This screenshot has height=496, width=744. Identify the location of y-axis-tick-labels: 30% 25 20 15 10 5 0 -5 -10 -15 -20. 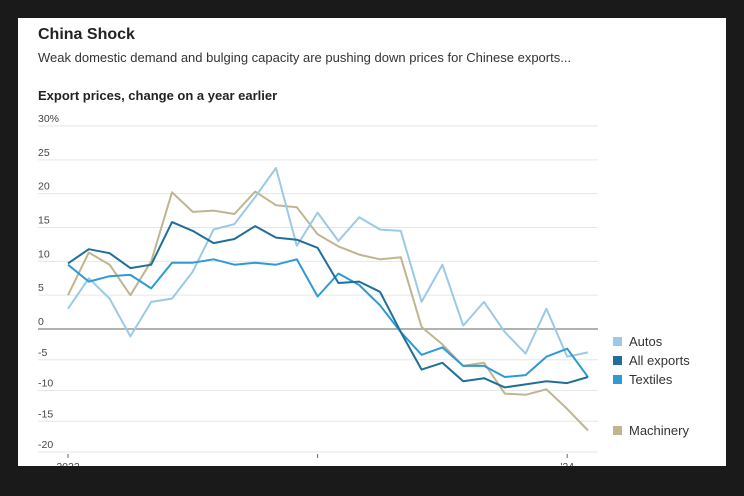
(48, 282).